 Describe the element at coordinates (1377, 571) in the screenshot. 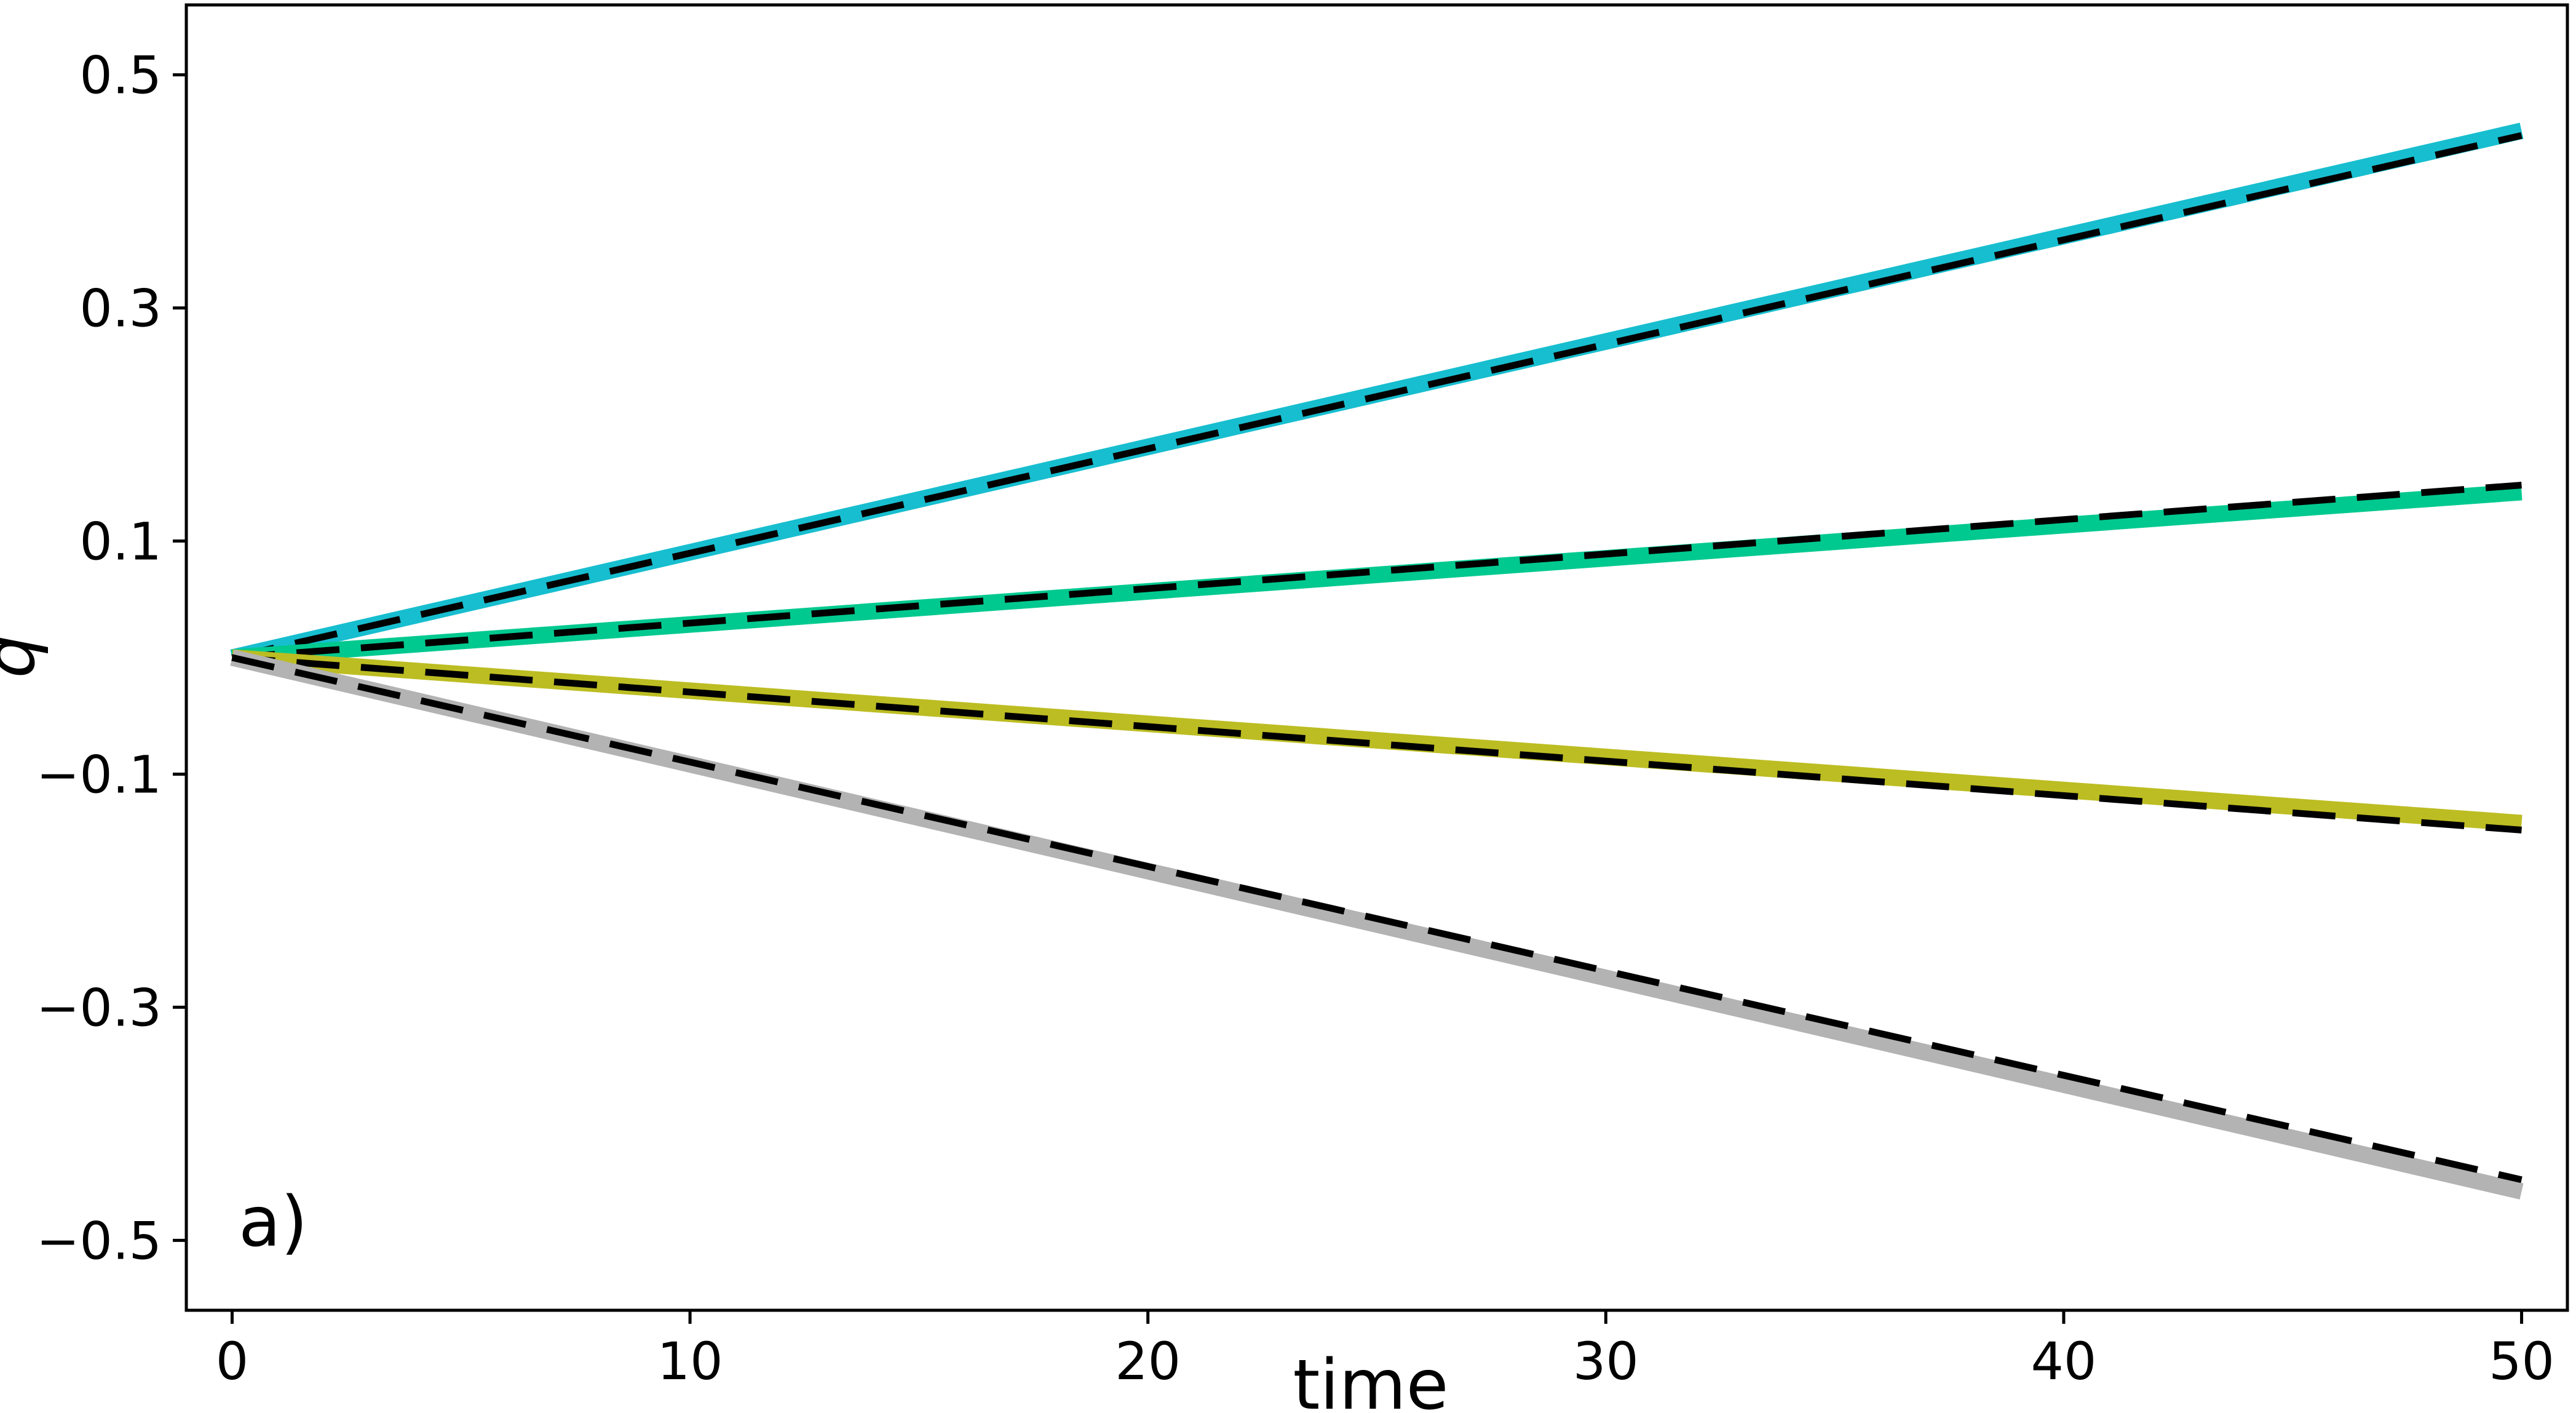

I see `series-line-3-dashed` at that location.